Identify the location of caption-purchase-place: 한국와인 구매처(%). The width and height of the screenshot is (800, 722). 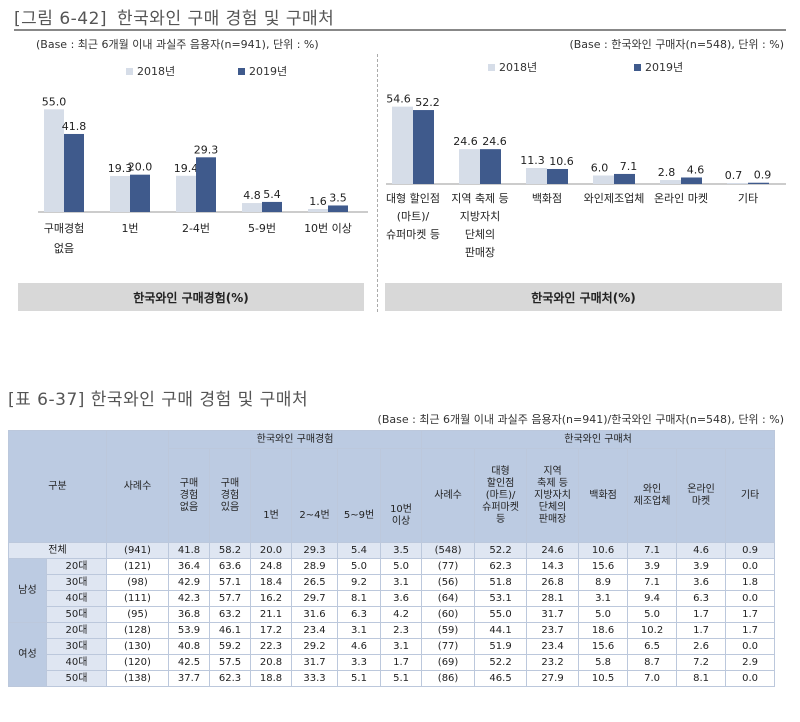
(583, 297).